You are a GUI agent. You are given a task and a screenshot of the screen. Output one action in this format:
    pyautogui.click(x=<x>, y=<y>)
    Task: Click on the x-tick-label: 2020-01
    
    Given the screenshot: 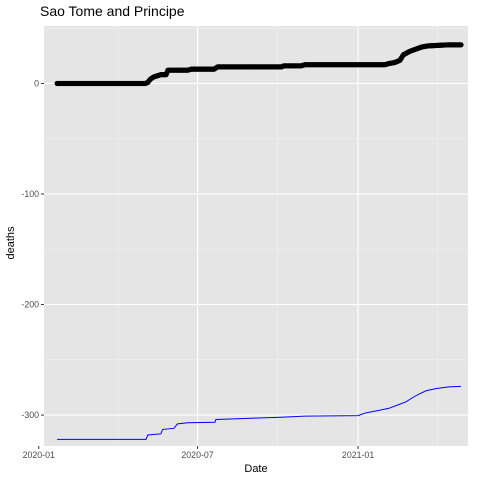 What is the action you would take?
    pyautogui.click(x=39, y=455)
    